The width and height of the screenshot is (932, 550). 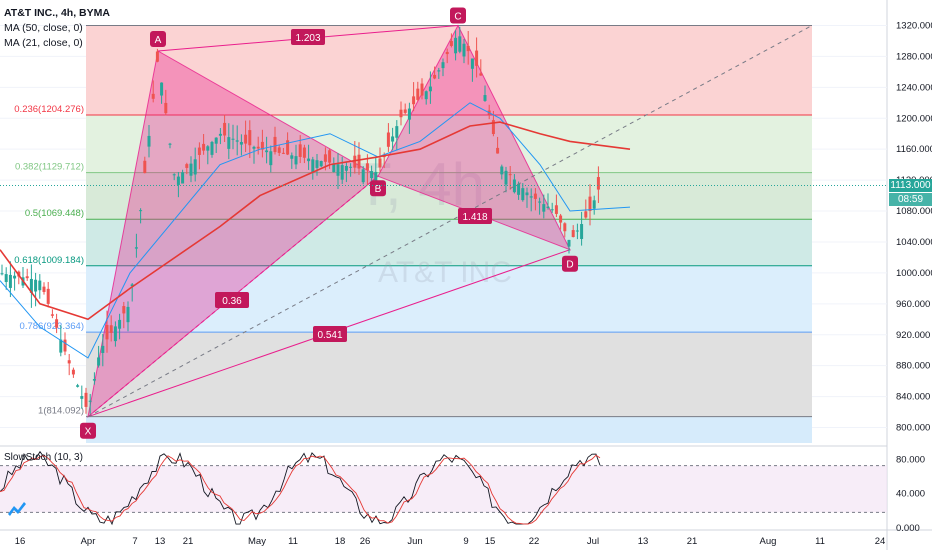 What do you see at coordinates (910, 185) in the screenshot?
I see `last-price-tag: 1113.000` at bounding box center [910, 185].